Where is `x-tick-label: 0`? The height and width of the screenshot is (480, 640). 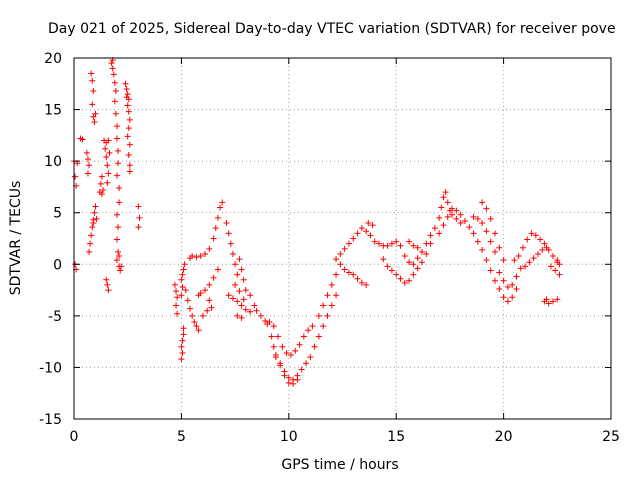 x-tick-label: 0 is located at coordinates (74, 437).